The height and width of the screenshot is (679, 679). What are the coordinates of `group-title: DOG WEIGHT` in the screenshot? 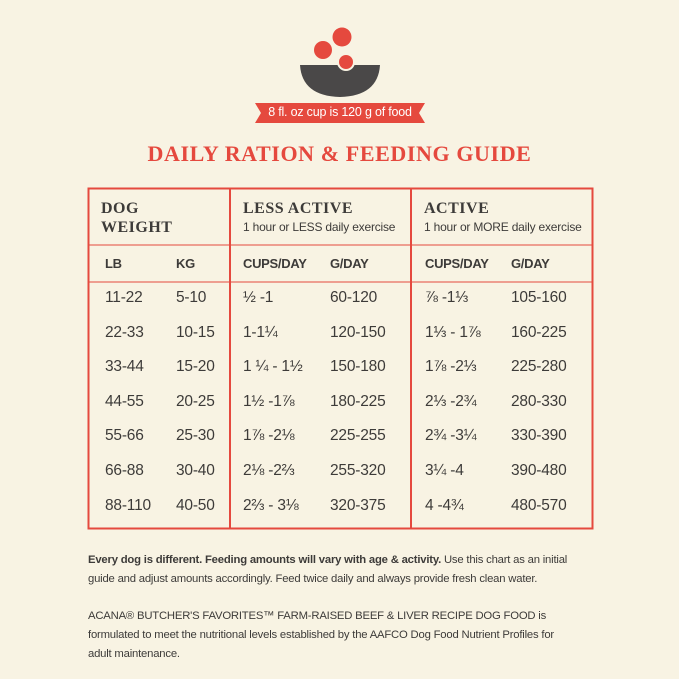 It's located at (137, 218).